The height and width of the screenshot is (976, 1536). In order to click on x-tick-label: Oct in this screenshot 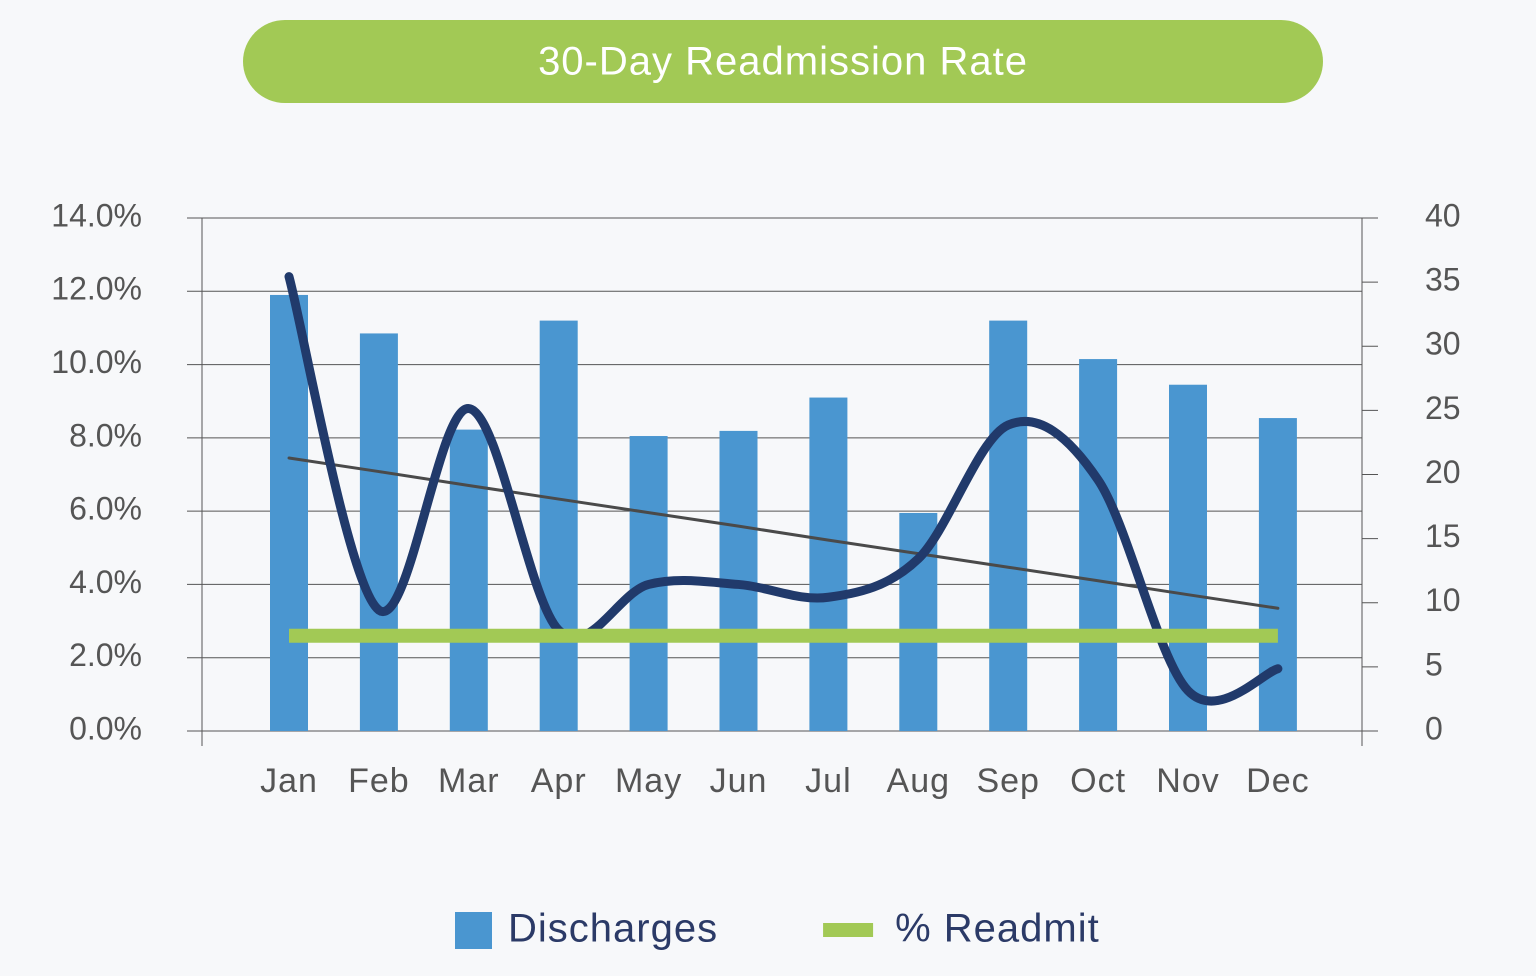, I will do `click(1098, 781)`.